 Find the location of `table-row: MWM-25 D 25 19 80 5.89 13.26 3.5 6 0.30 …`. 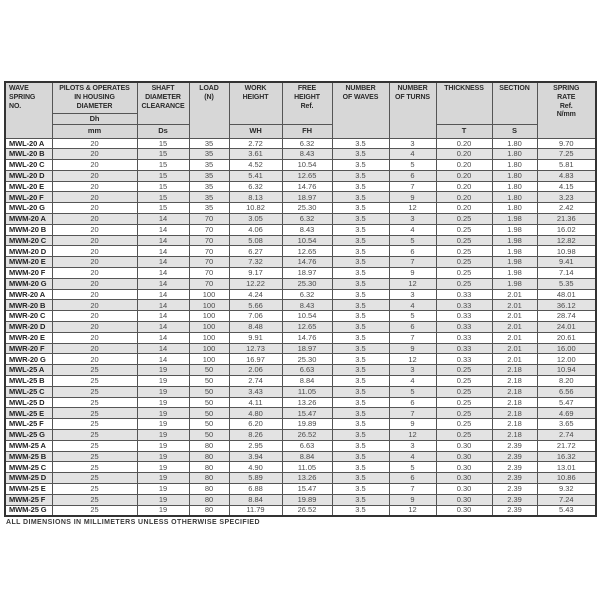

table-row: MWM-25 D 25 19 80 5.89 13.26 3.5 6 0.30 … is located at coordinates (300, 478).